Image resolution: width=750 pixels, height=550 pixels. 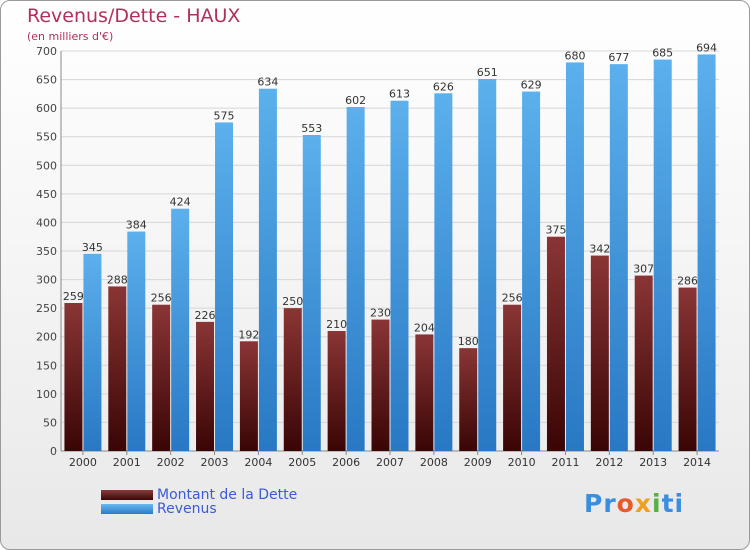 What do you see at coordinates (127, 495) in the screenshot?
I see `legend-swatch-dette` at bounding box center [127, 495].